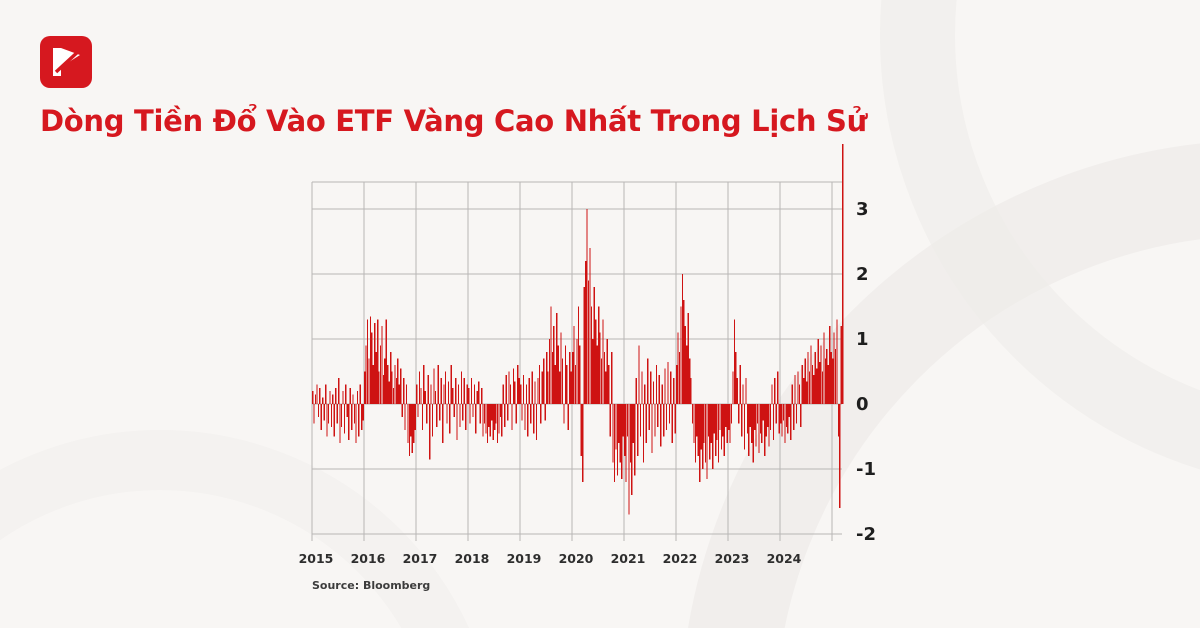 This screenshot has width=1200, height=628. Describe the element at coordinates (784, 558) in the screenshot. I see `svg-text: 2024` at that location.